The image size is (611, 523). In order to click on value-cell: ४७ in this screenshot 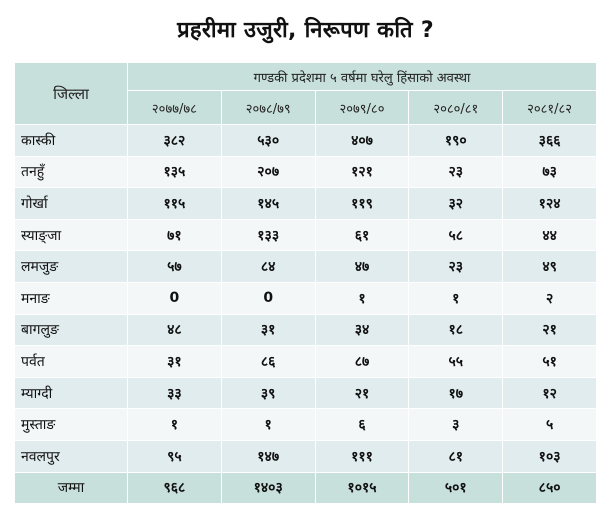, I will do `click(362, 266)`.